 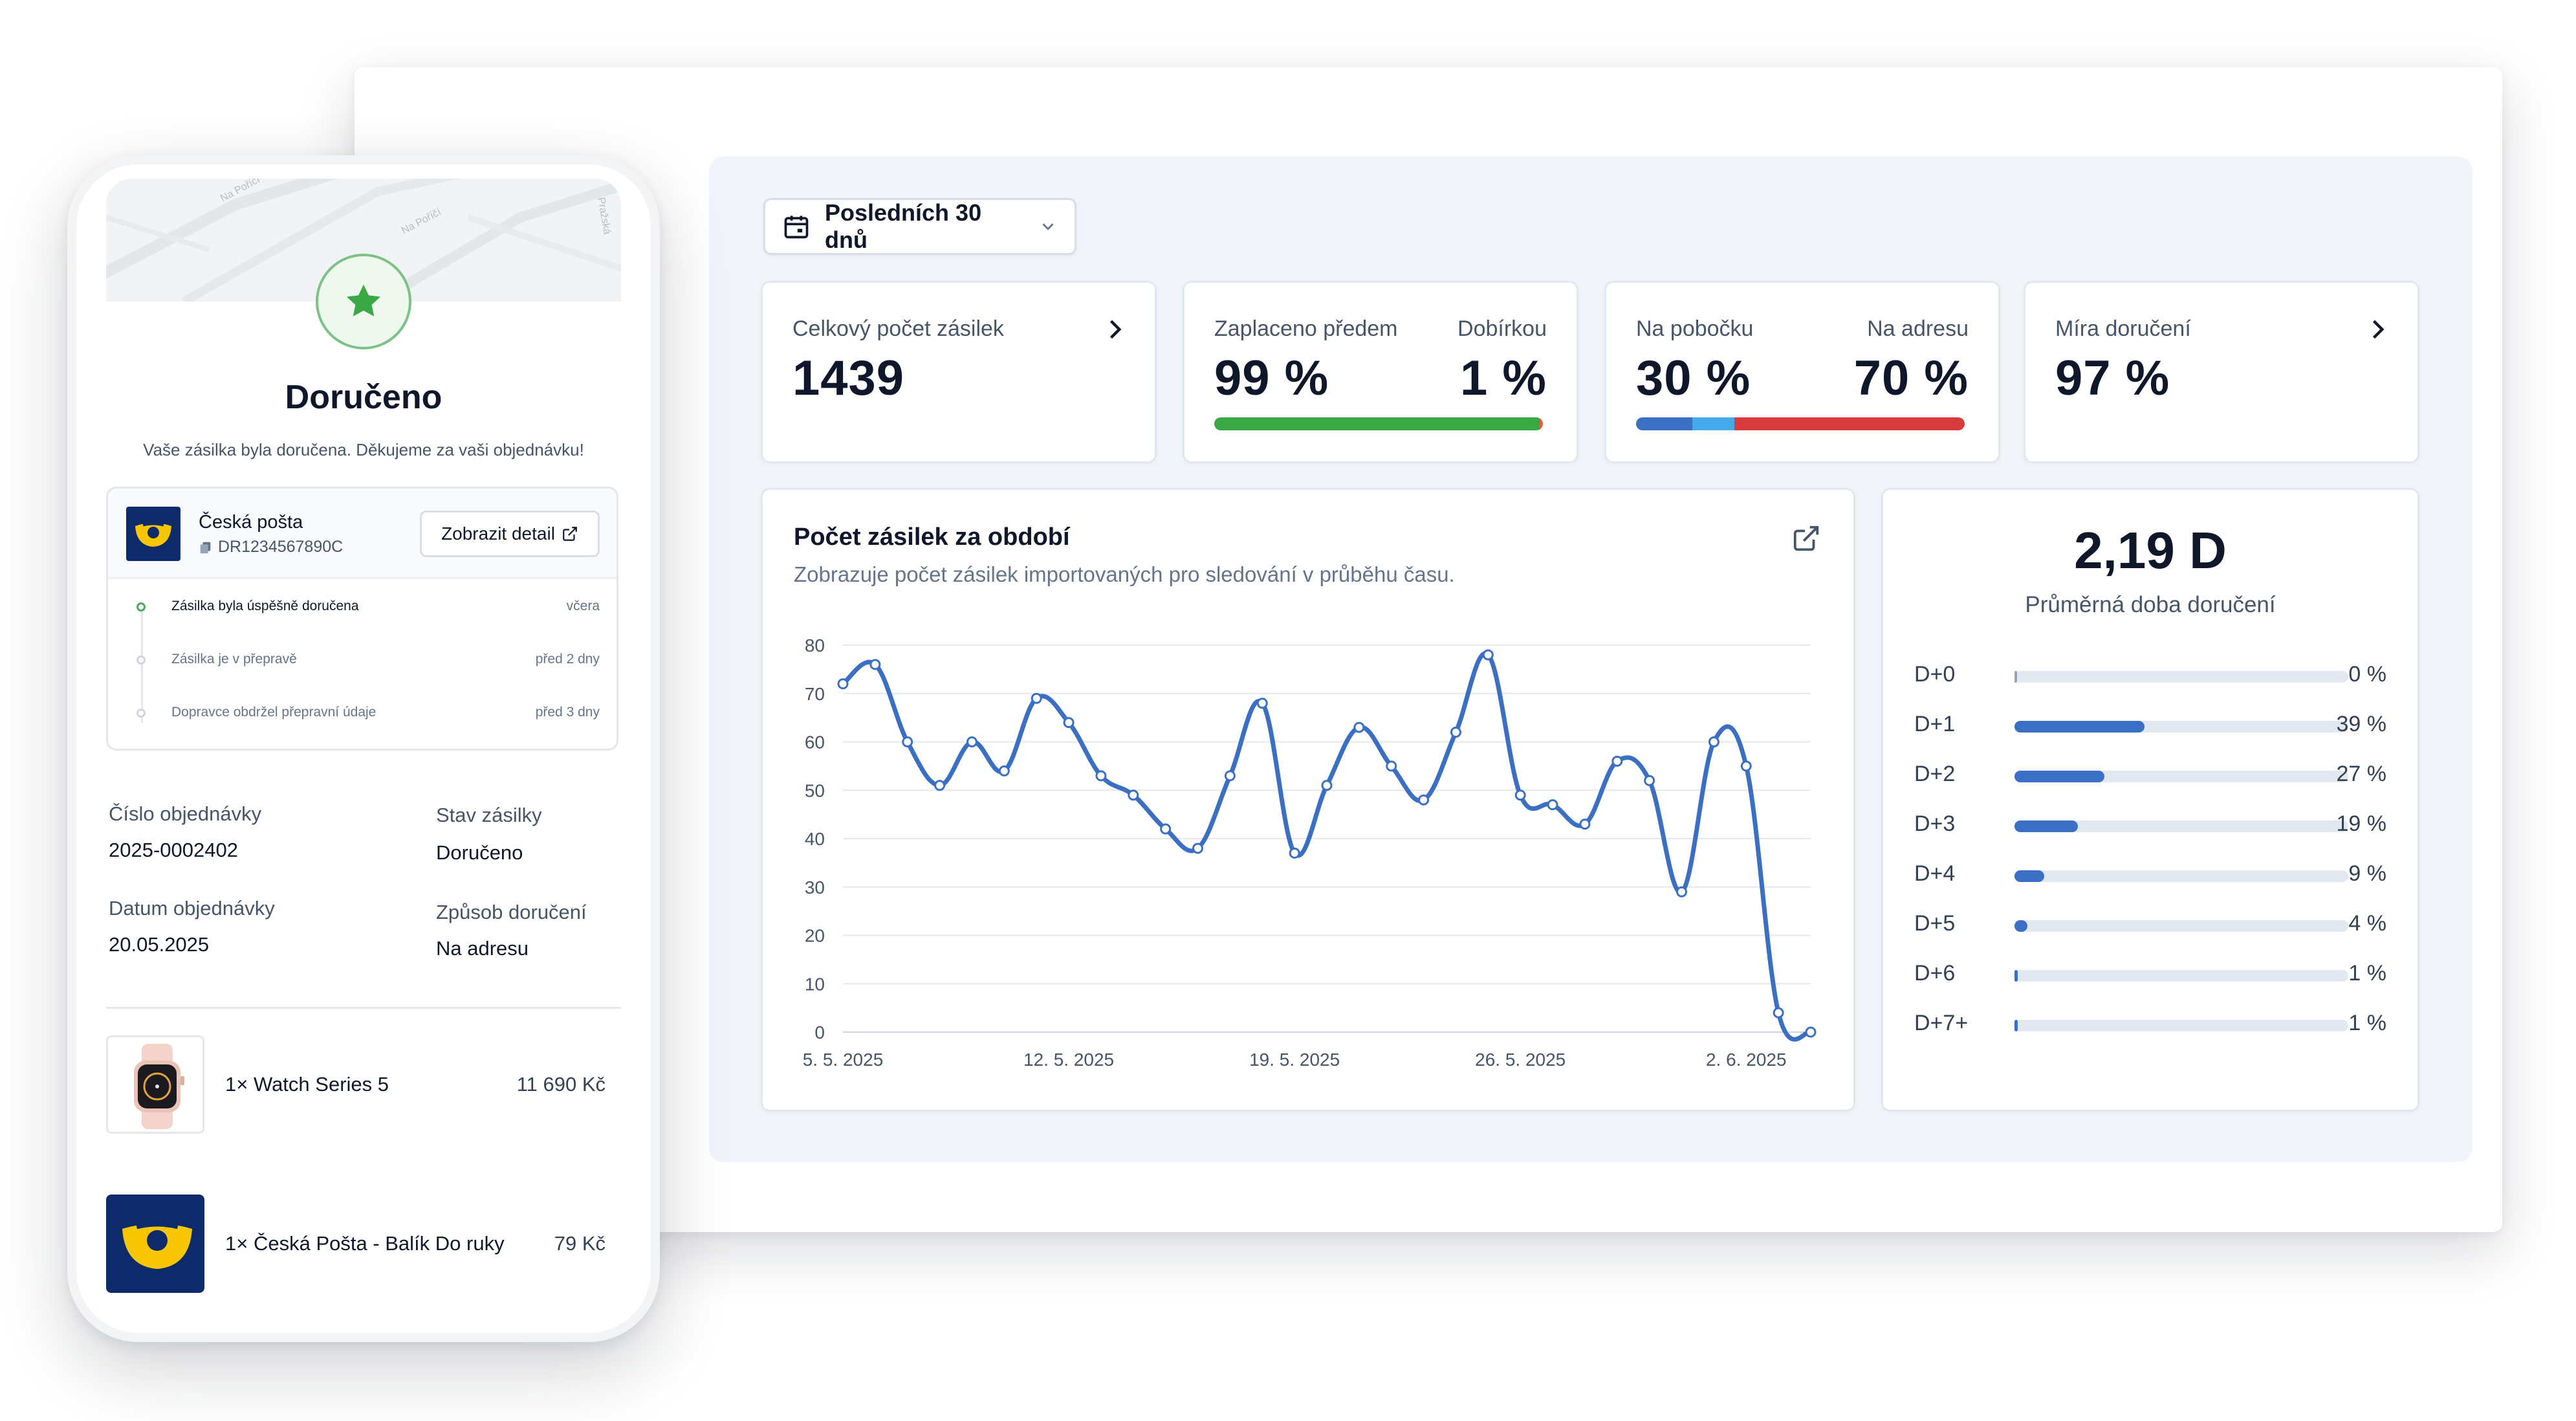 What do you see at coordinates (1068, 1060) in the screenshot?
I see `x-tick-label: 12. 5. 2025` at bounding box center [1068, 1060].